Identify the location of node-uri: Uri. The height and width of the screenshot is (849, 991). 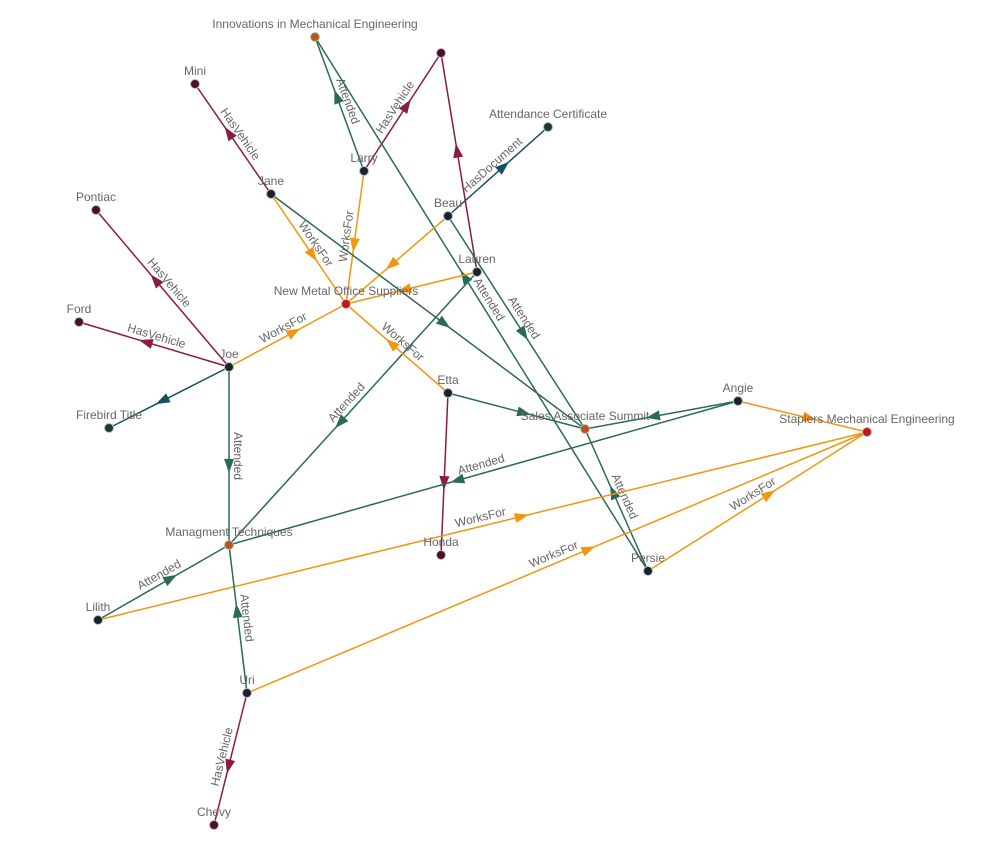
(247, 685).